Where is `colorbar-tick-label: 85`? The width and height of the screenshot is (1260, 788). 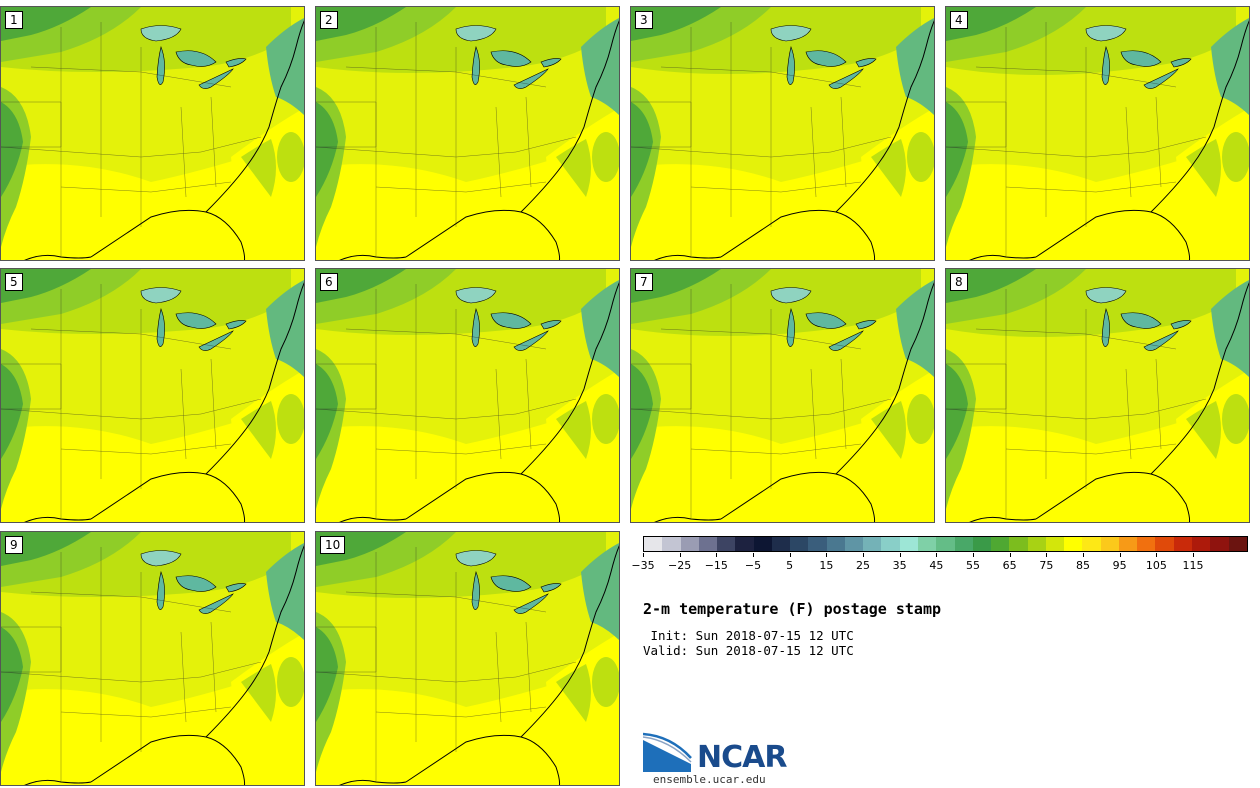 colorbar-tick-label: 85 is located at coordinates (1083, 565).